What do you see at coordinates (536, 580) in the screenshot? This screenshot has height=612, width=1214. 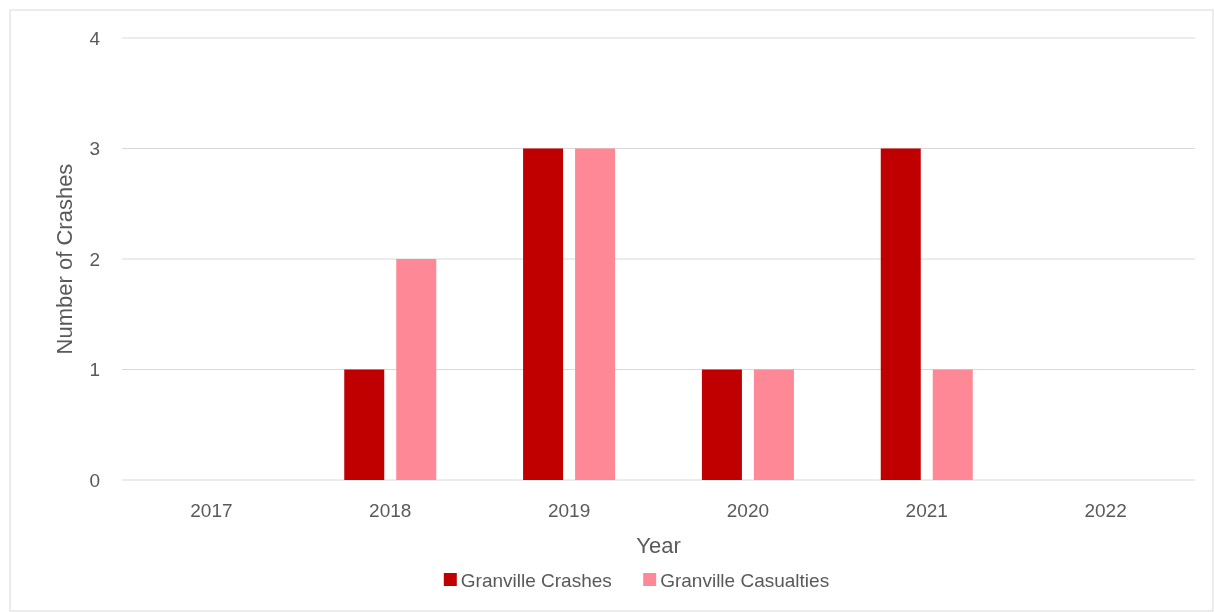 I see `legend-label: Granville Crashes` at bounding box center [536, 580].